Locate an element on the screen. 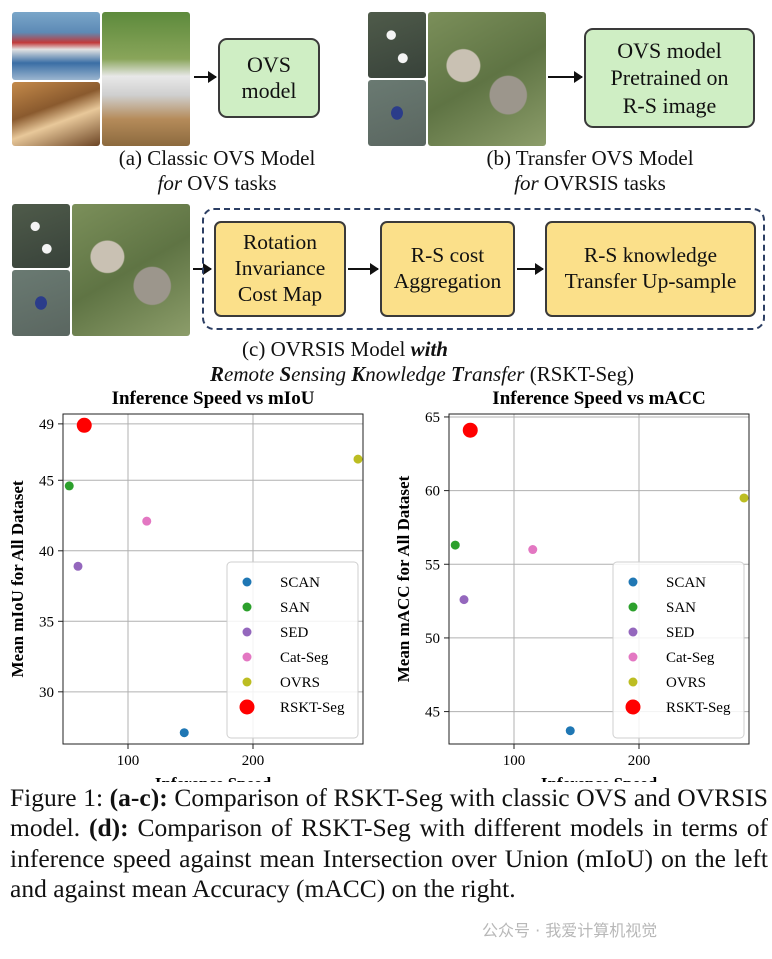  caption-a: (a) Classic OVS Model for OVS tasks is located at coordinates (217, 171).